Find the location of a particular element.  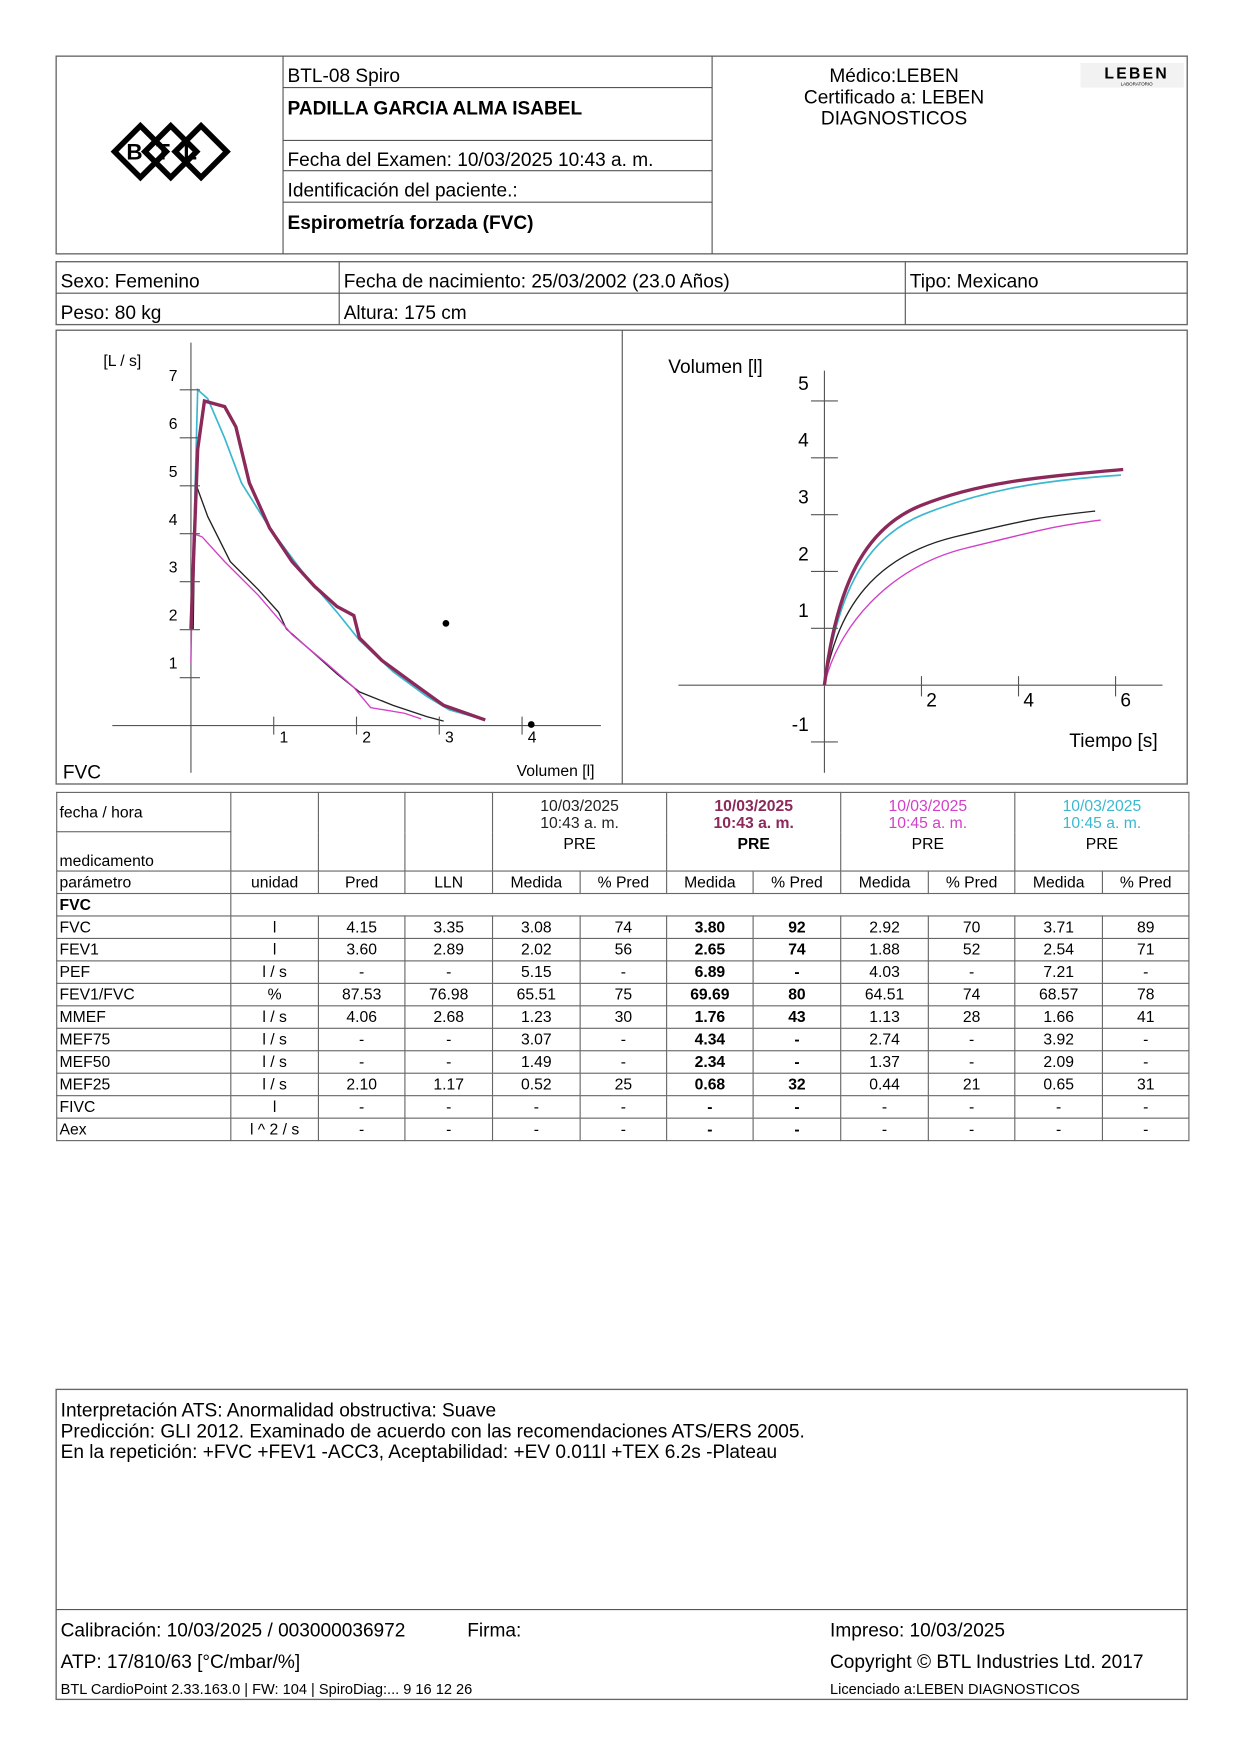

cell: 21 is located at coordinates (971, 1084).